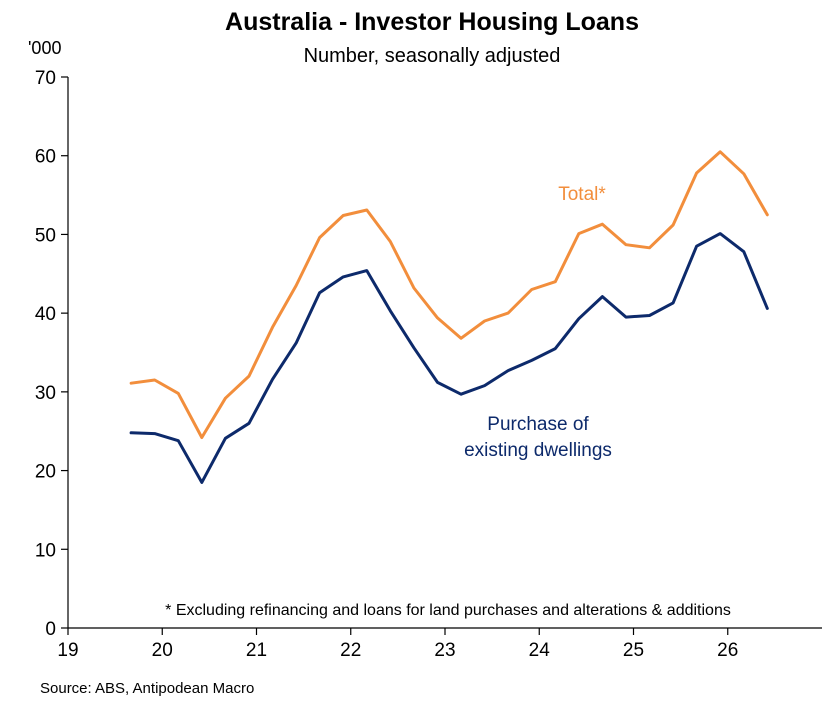 Image resolution: width=830 pixels, height=703 pixels. I want to click on series-labels: Total* Purchase of existing dwellings, so click(538, 322).